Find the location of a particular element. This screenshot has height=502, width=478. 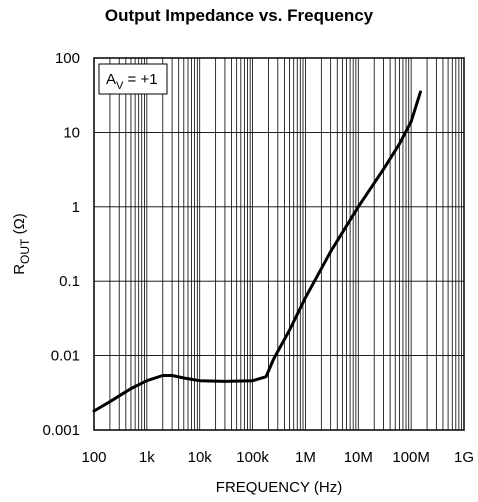

x-tick-label: 10k is located at coordinates (200, 457).